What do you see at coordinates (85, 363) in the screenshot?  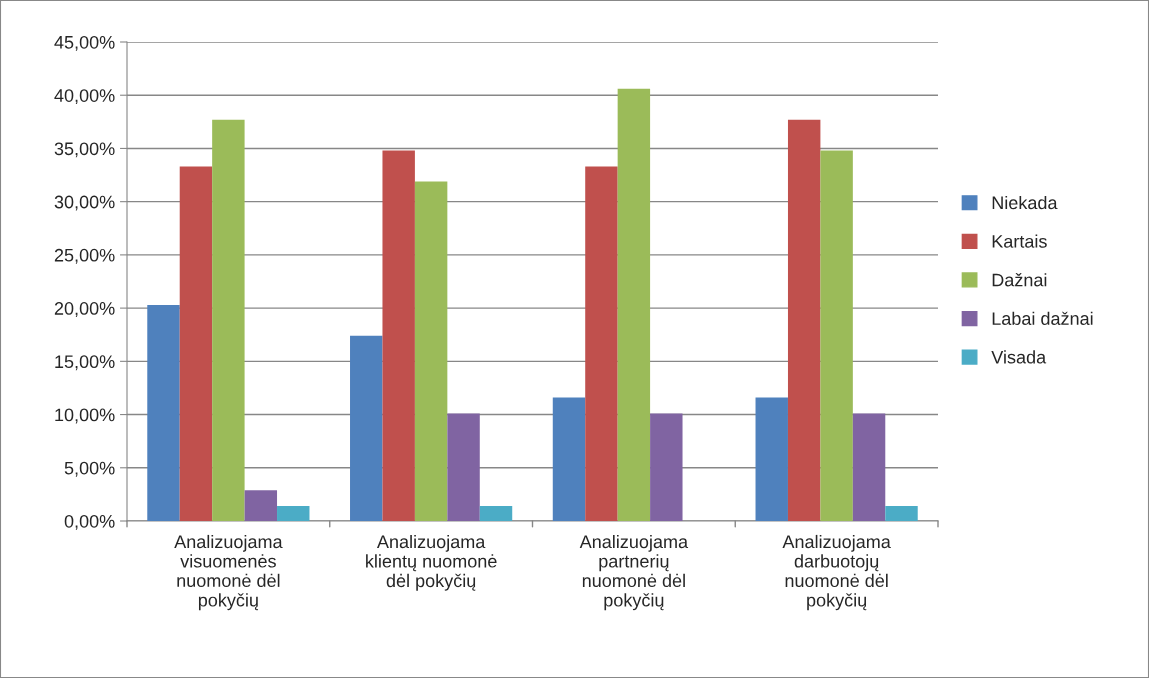 I see `y-tick-label: 15,00%` at bounding box center [85, 363].